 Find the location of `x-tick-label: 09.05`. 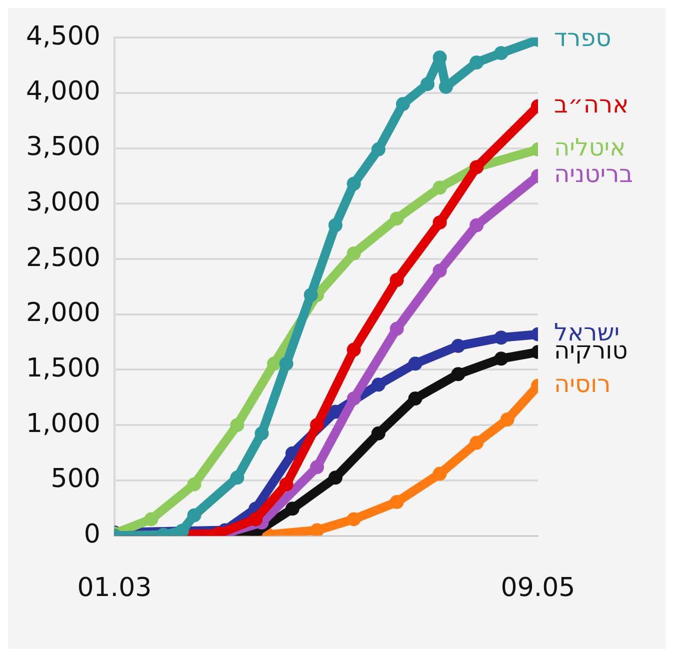

x-tick-label: 09.05 is located at coordinates (538, 588).